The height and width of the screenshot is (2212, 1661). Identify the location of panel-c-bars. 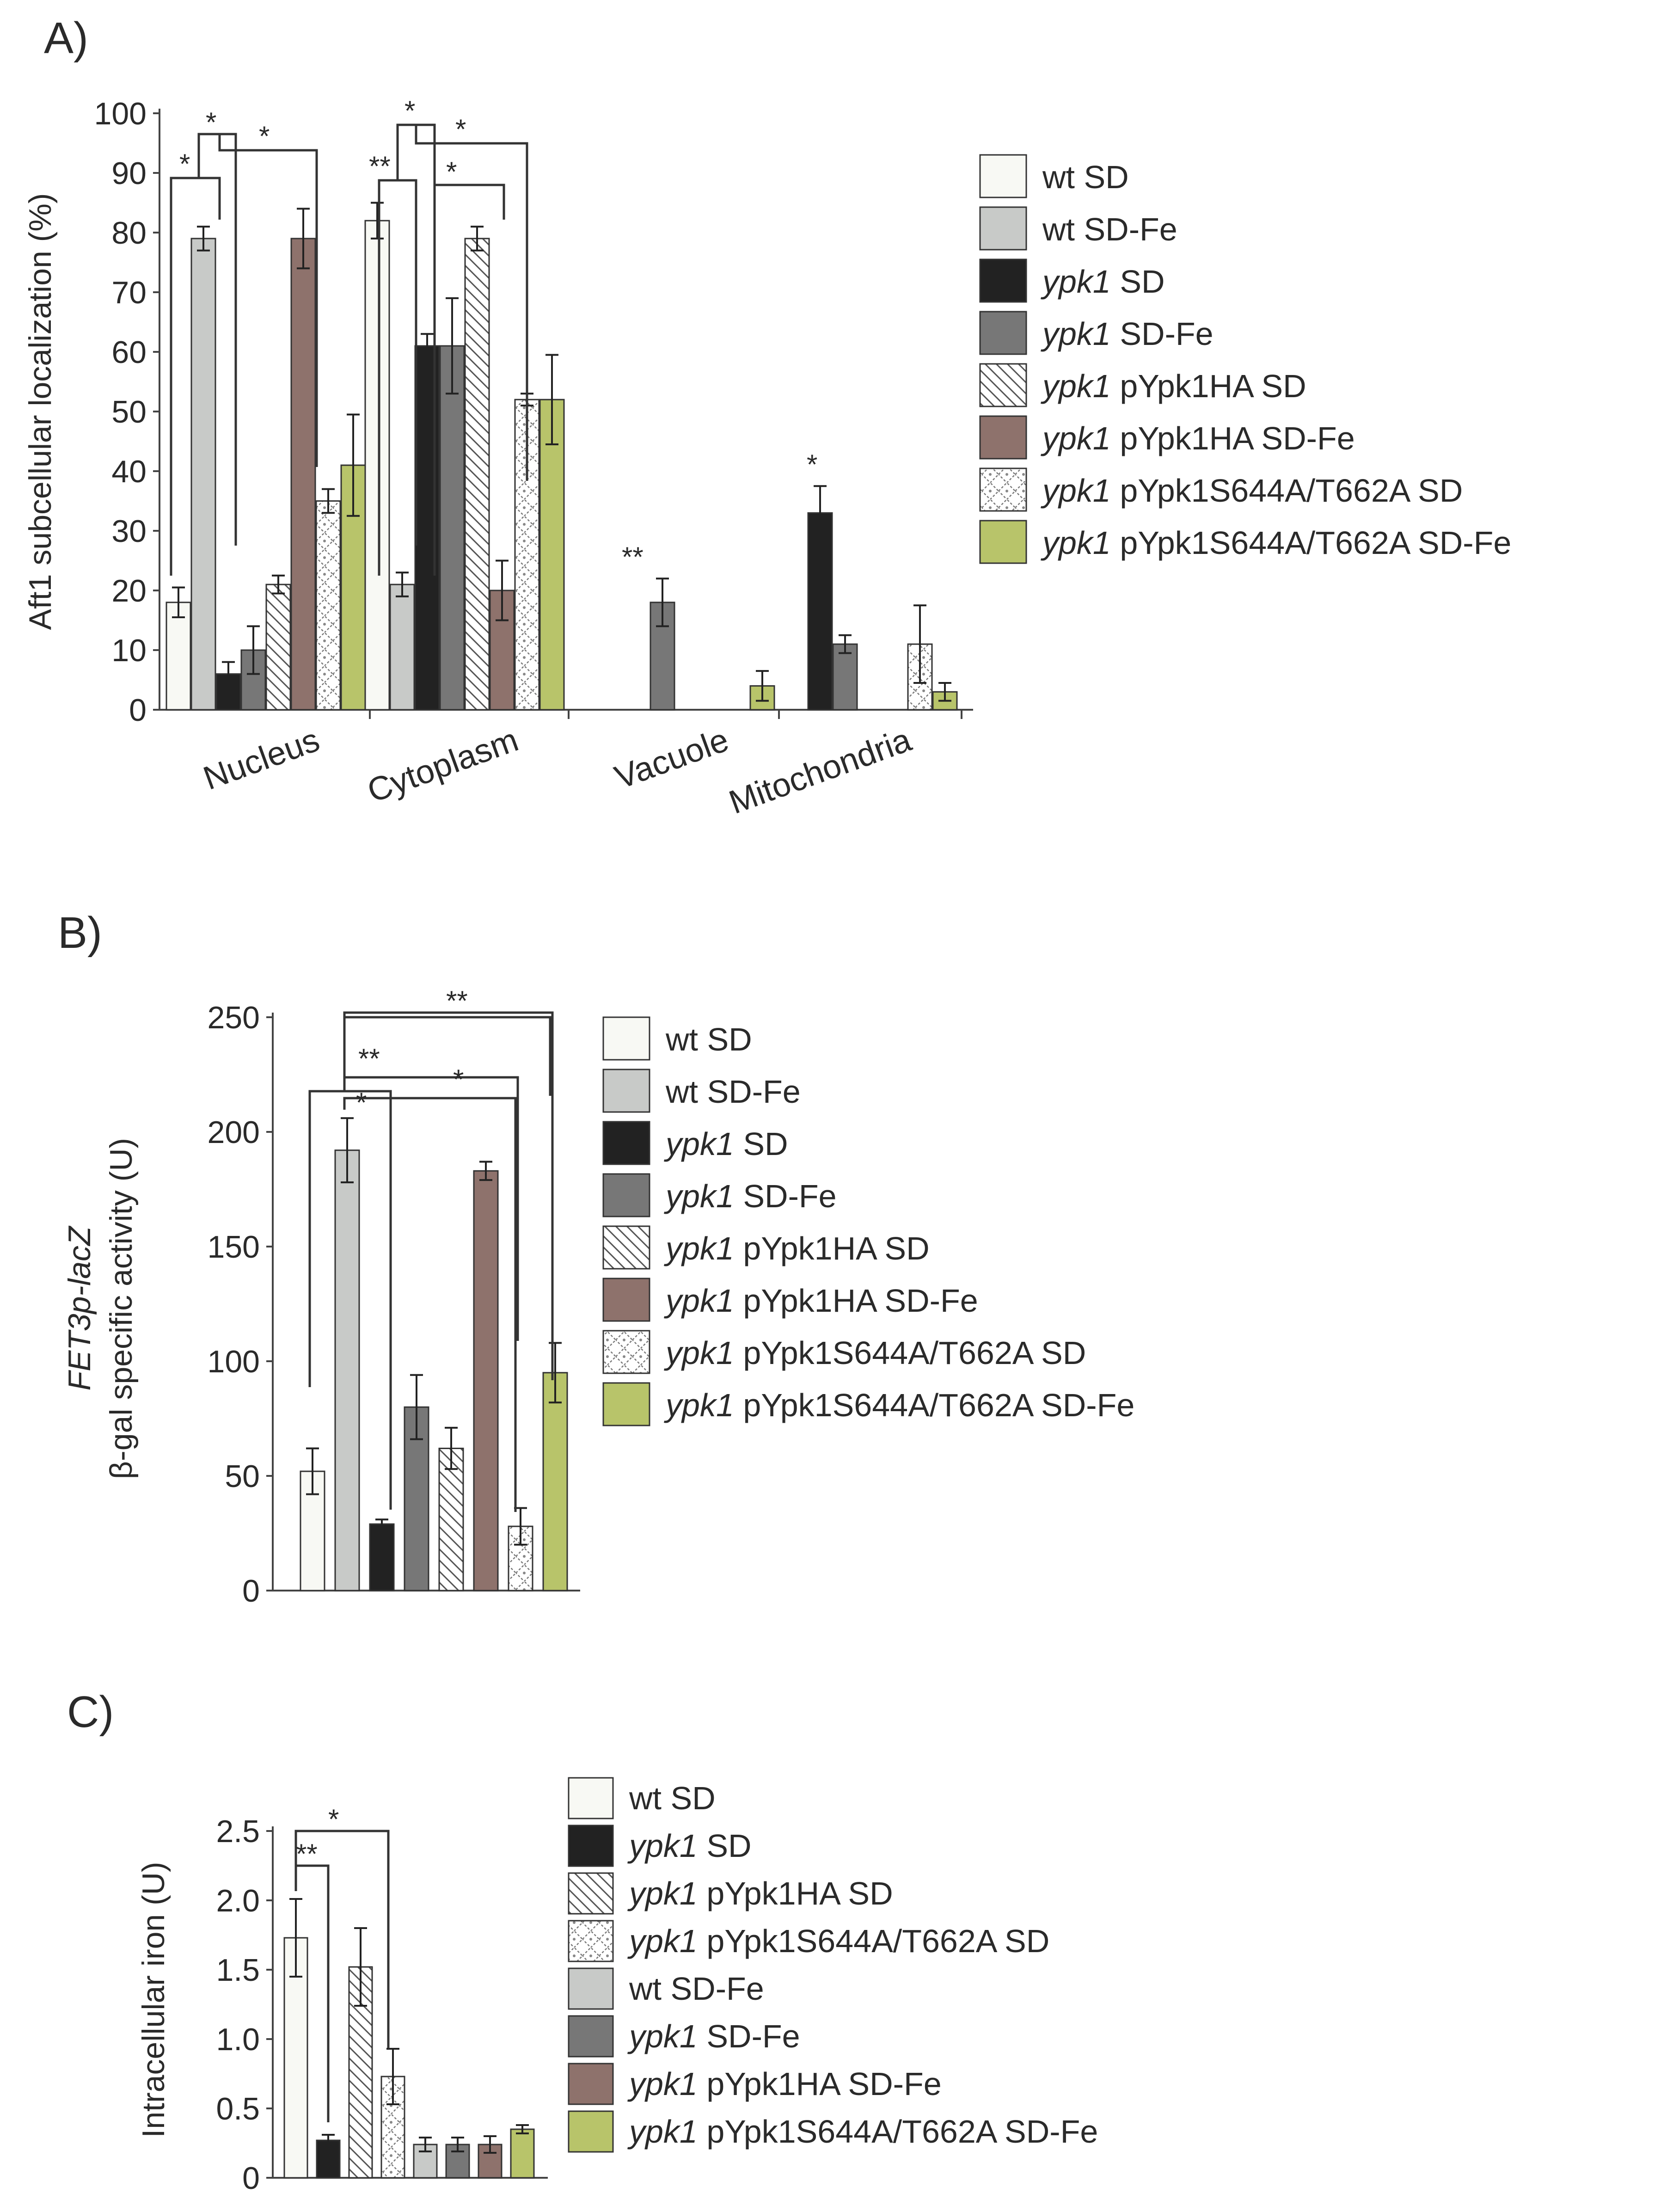
(409, 2039).